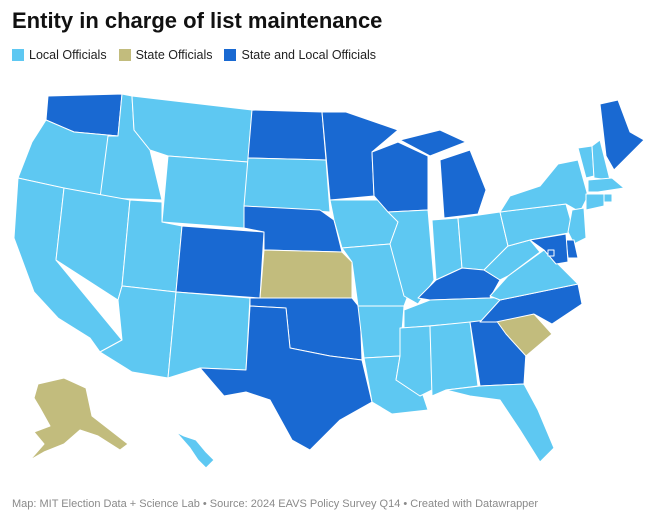 The height and width of the screenshot is (521, 655). Describe the element at coordinates (544, 186) in the screenshot. I see `state-NY` at that location.